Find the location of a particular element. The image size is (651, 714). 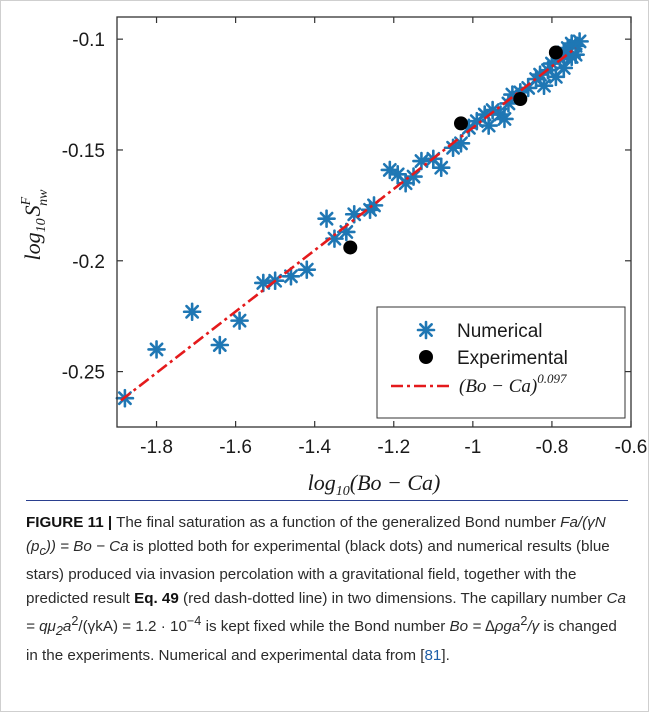

legend-fit-label: (Bo − Ca)0.097 is located at coordinates (513, 384).